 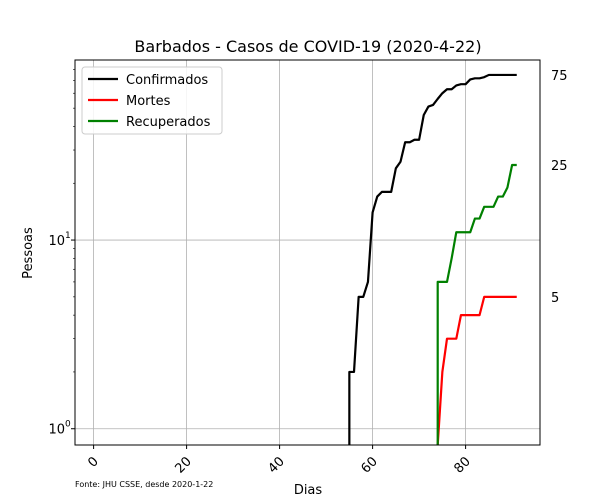 What do you see at coordinates (308, 490) in the screenshot?
I see `x-axis-title: Dias` at bounding box center [308, 490].